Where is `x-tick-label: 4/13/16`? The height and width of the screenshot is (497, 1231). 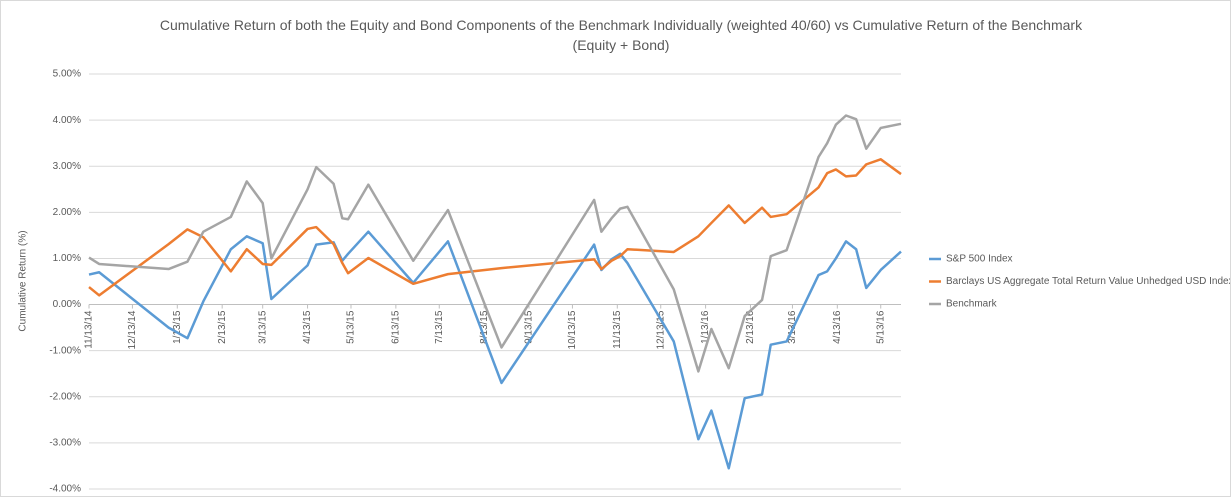
x-tick-label: 4/13/16 is located at coordinates (837, 327).